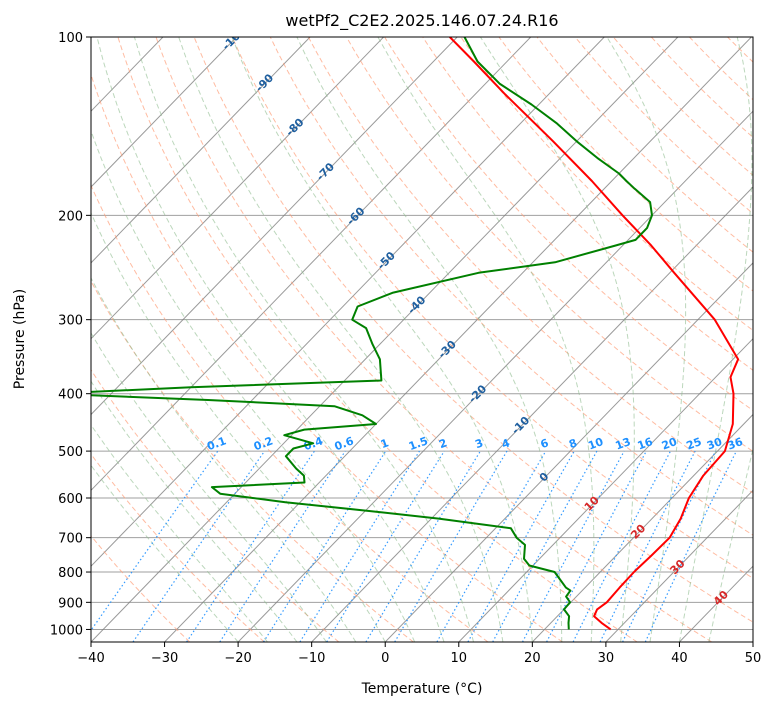 This screenshot has height=708, width=775. What do you see at coordinates (419, 654) in the screenshot?
I see `x-axis-ticks: −40 −30 −20 −10 0 10 20 30 40 50` at bounding box center [419, 654].